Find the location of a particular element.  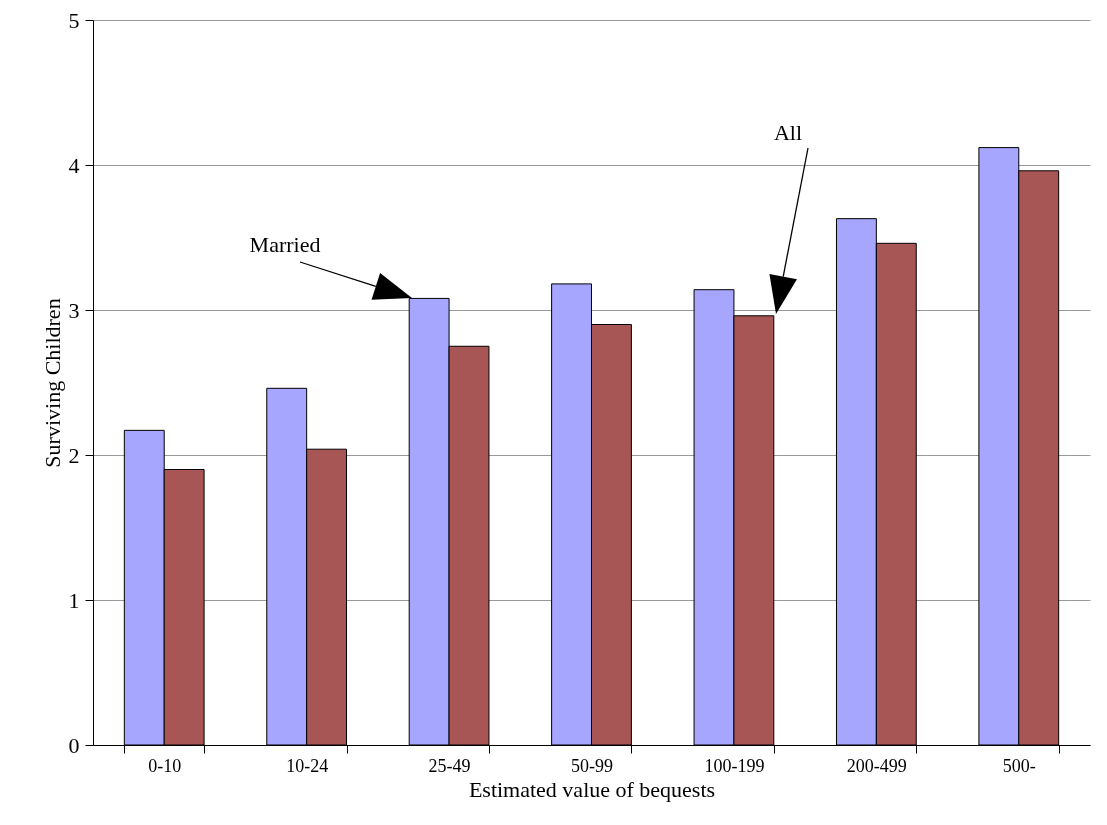

y-tick-label: 3 is located at coordinates (74, 310).